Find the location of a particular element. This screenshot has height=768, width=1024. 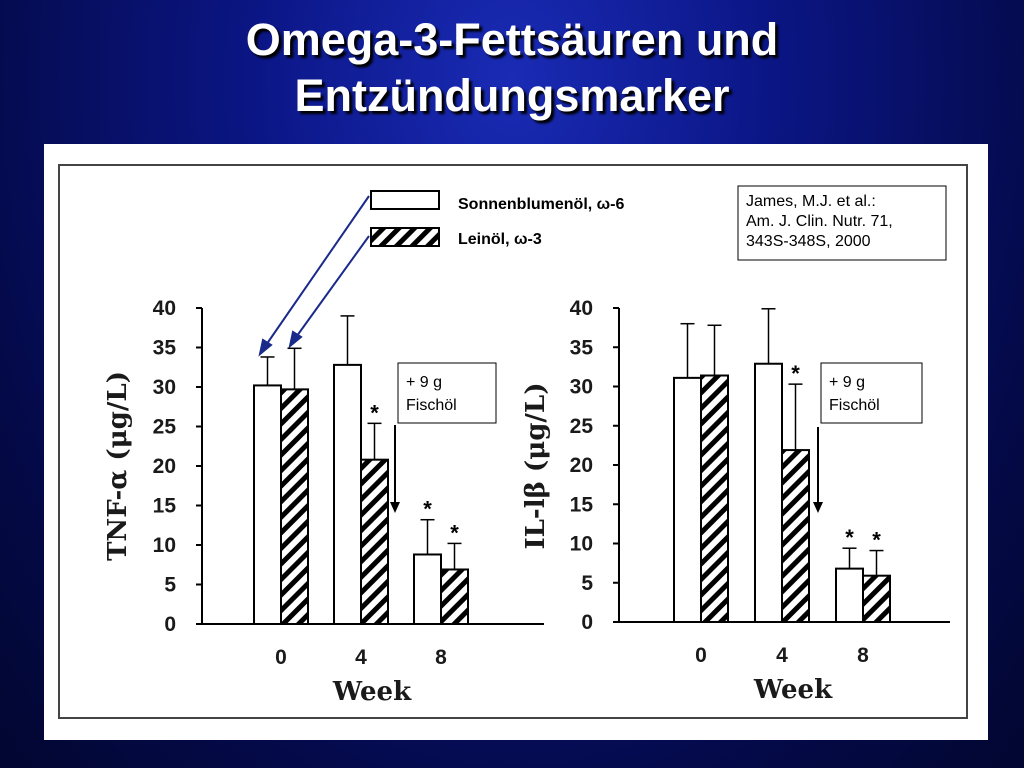

legend-label-series2: Leinöl, ω-3 is located at coordinates (500, 239).